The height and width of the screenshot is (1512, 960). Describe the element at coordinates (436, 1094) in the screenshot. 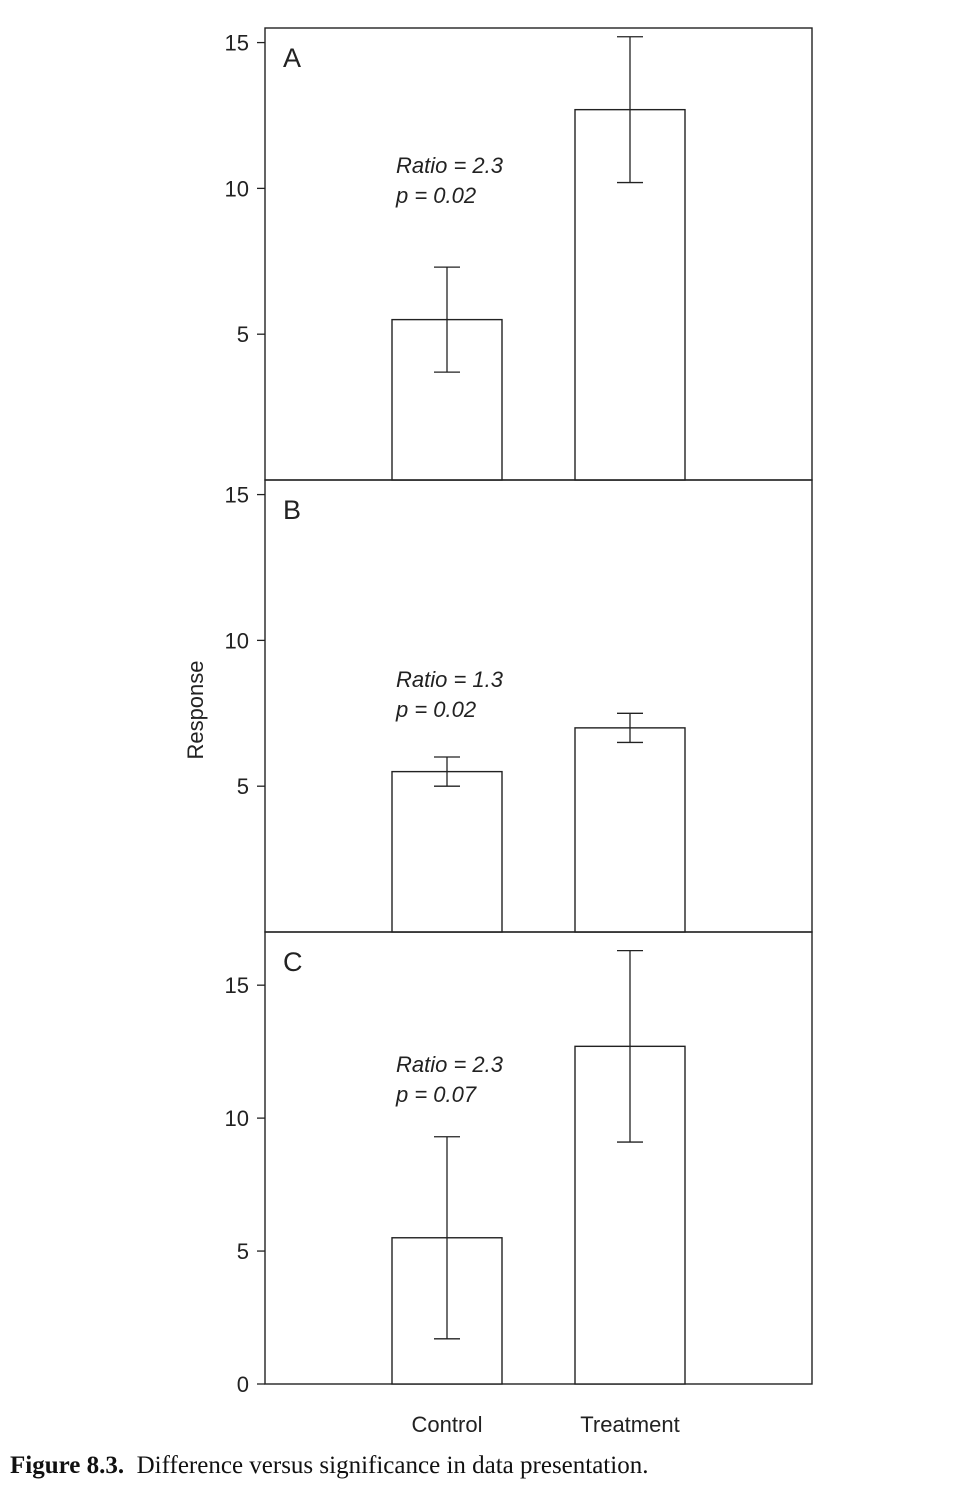

I see `annotation-p-value-c: p = 0.07` at that location.